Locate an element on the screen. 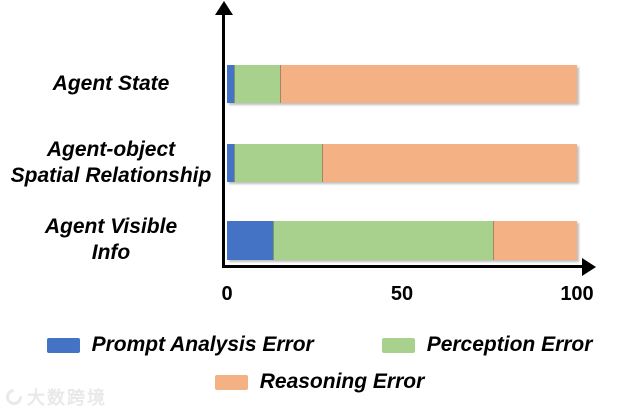 The width and height of the screenshot is (639, 417). legend-item-perception-error: Perception Error is located at coordinates (487, 345).